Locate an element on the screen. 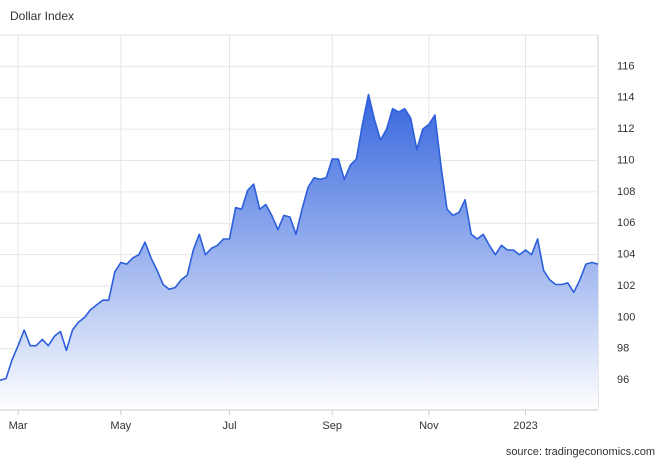  x-tick-label: 2023 is located at coordinates (525, 426).